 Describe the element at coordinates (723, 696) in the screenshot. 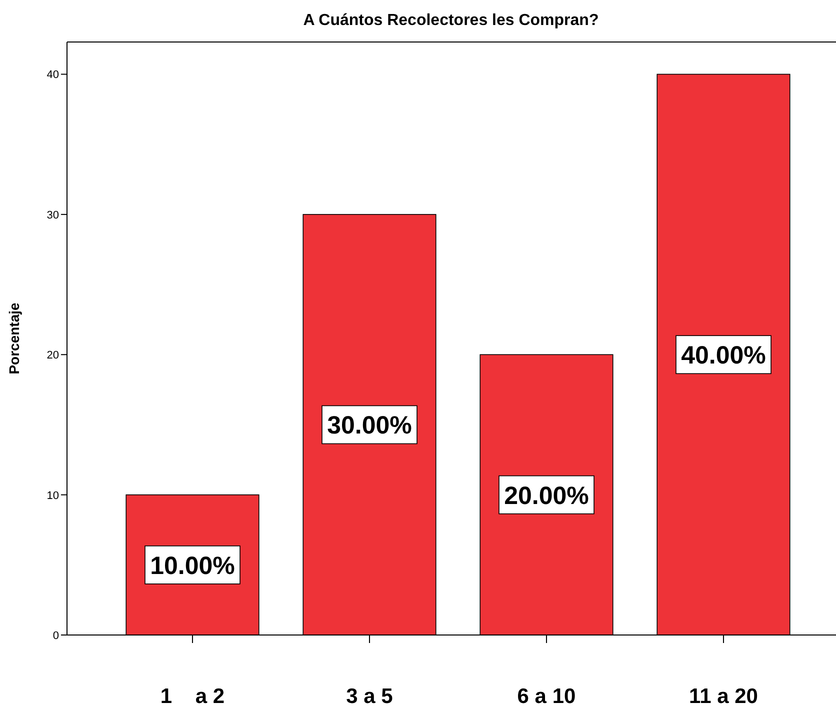

I see `x-tick-label: 11 a 20` at that location.